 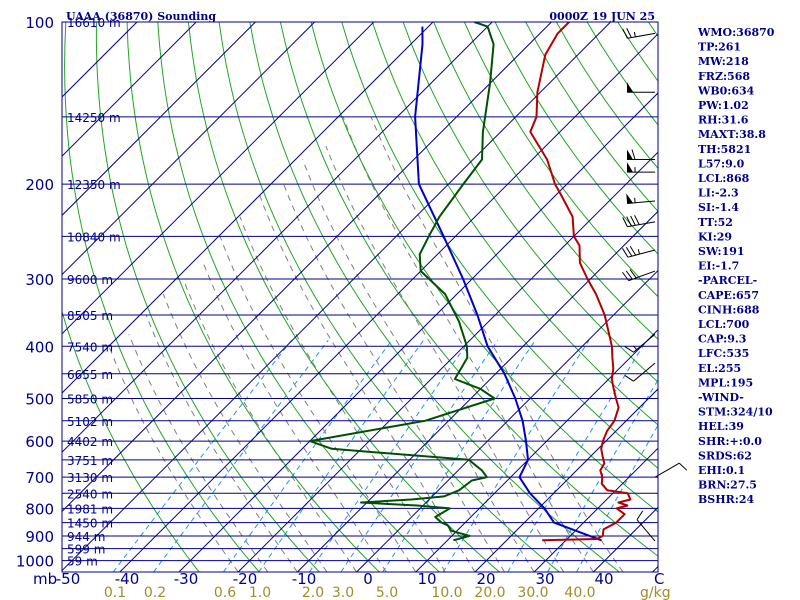 What do you see at coordinates (721, 163) in the screenshot?
I see `sounding-index: L57:9.0` at bounding box center [721, 163].